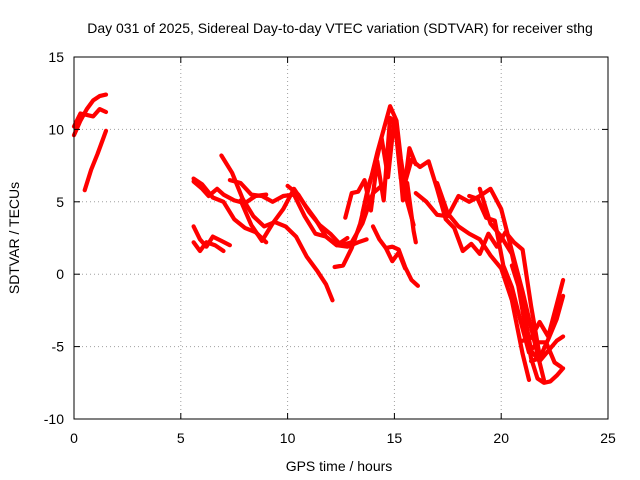  Describe the element at coordinates (56, 57) in the screenshot. I see `y-tick-label: 15` at that location.